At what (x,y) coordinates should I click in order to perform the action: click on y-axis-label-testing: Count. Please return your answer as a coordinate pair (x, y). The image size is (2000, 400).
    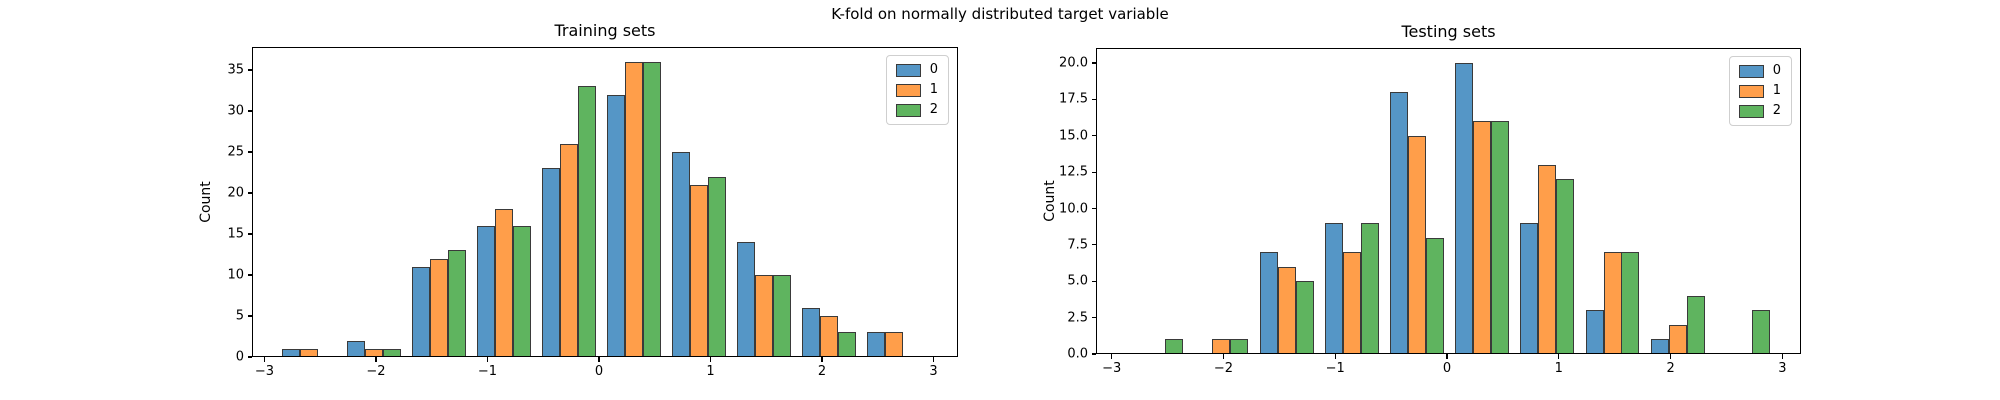
    Looking at the image, I should click on (1050, 201).